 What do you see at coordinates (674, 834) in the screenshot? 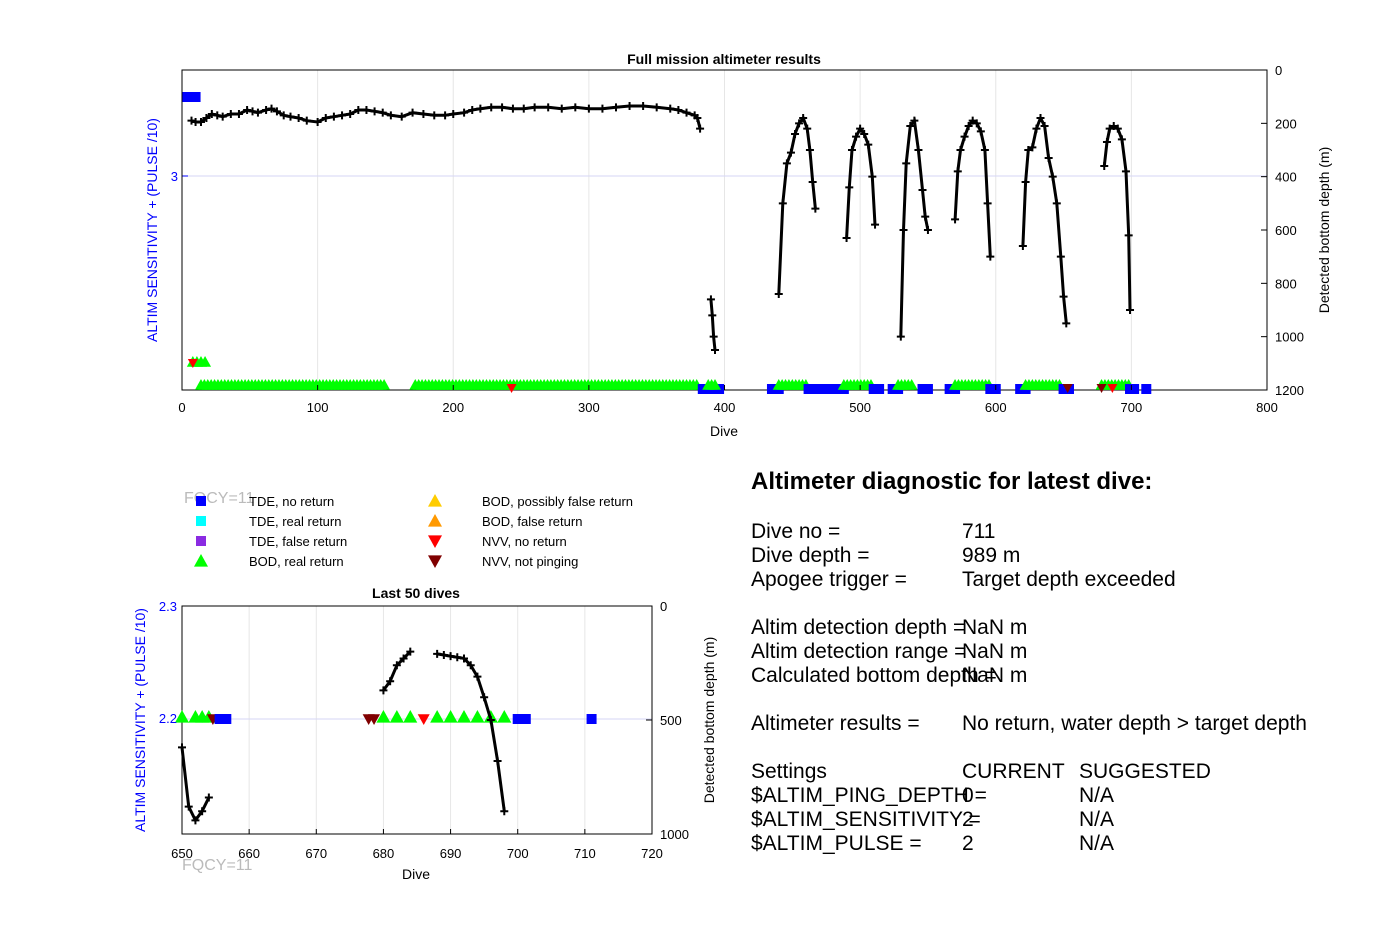
I see `bottom-right-tick-label: 1000` at bounding box center [674, 834].